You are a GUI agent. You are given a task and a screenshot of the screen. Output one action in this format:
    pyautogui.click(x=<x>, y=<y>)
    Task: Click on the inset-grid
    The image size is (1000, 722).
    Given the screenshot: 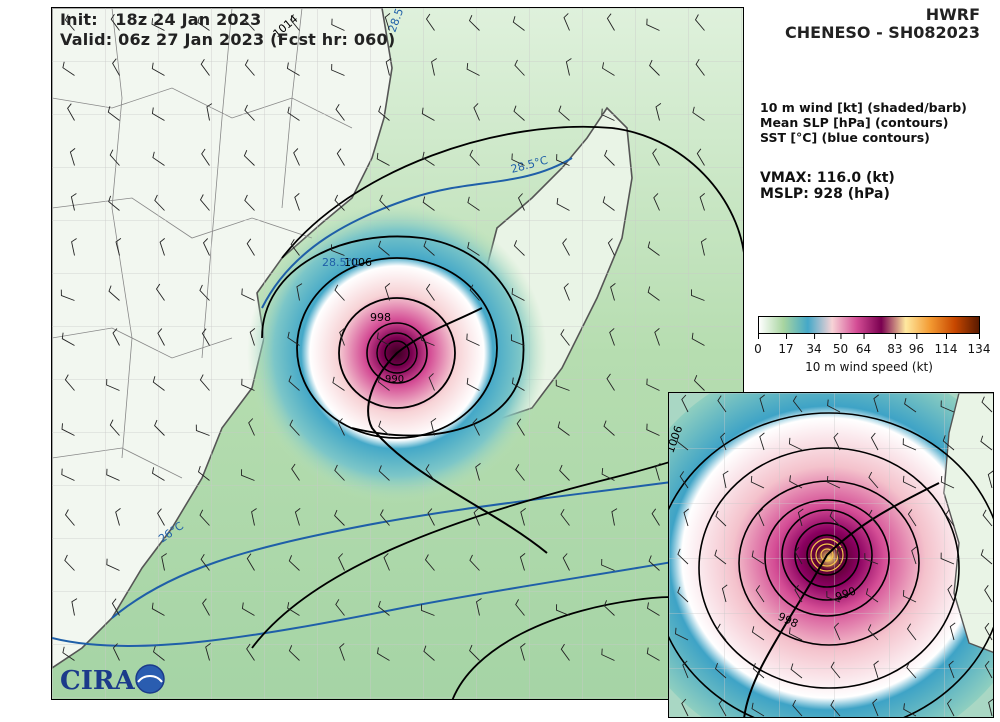 What is the action you would take?
    pyautogui.click(x=831, y=555)
    